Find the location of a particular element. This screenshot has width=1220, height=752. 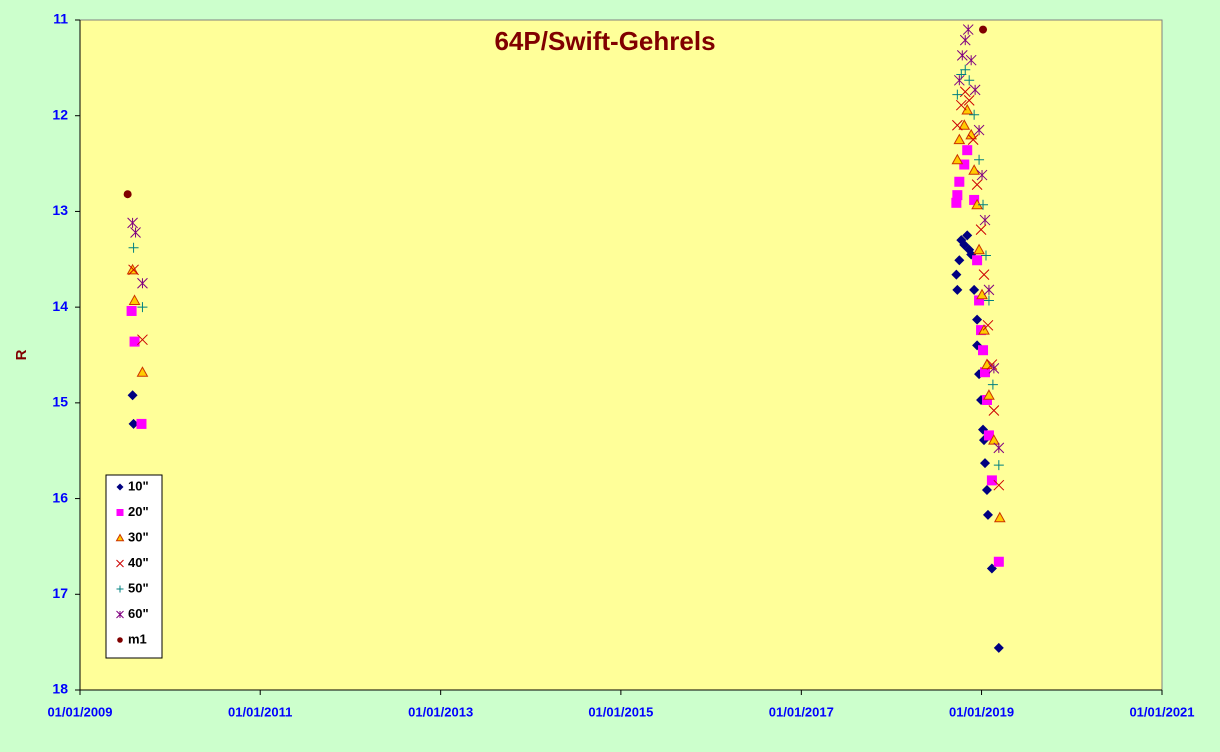

legend is located at coordinates (134, 566).